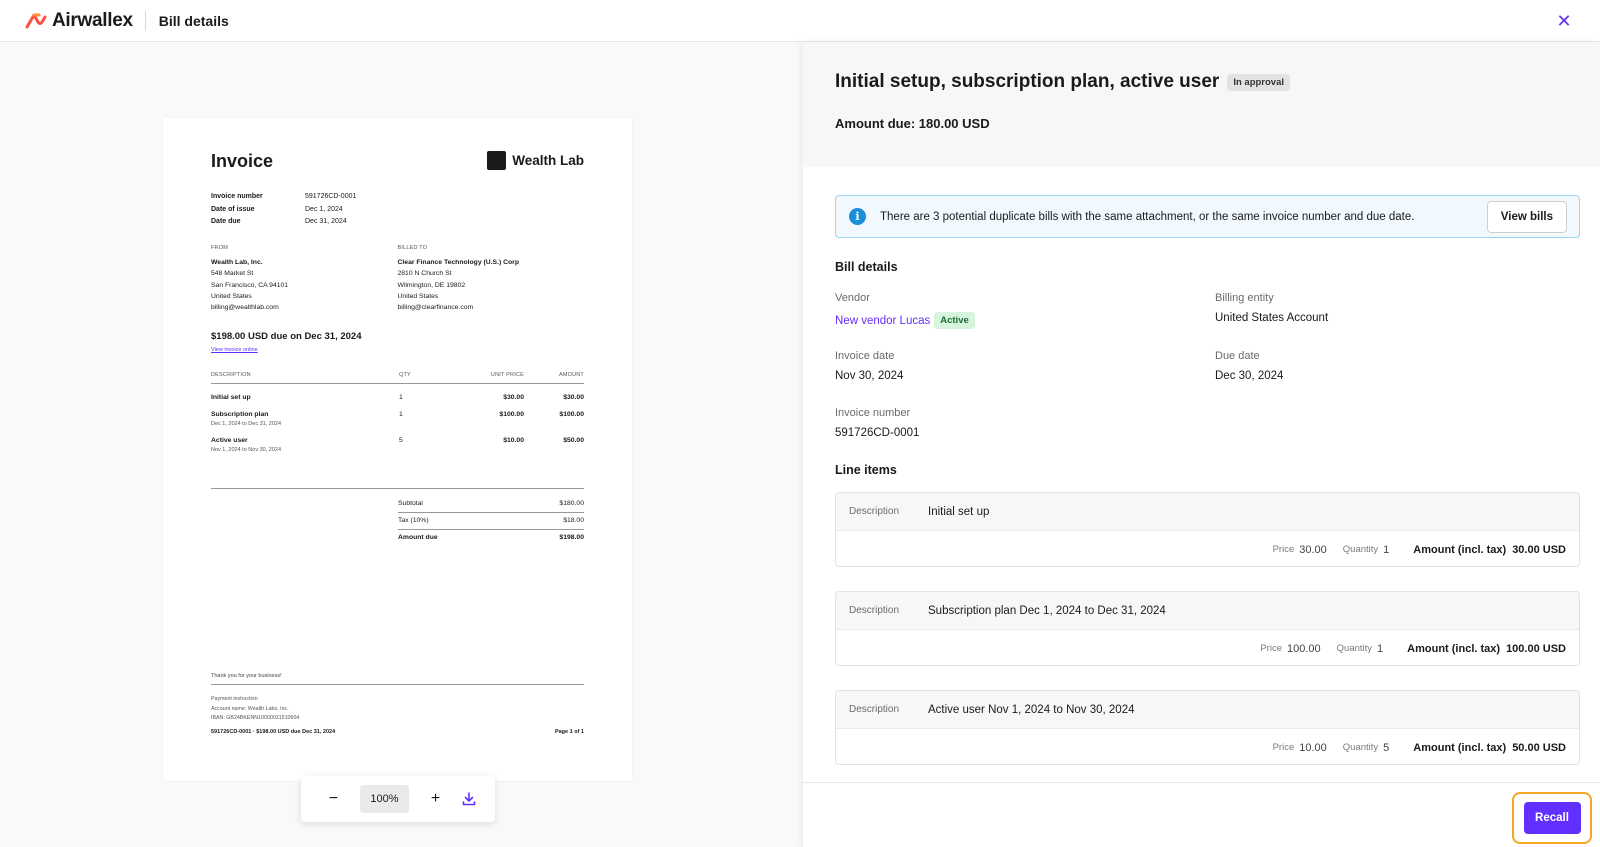 The height and width of the screenshot is (847, 1600). I want to click on price-value: 100.00, so click(1304, 648).